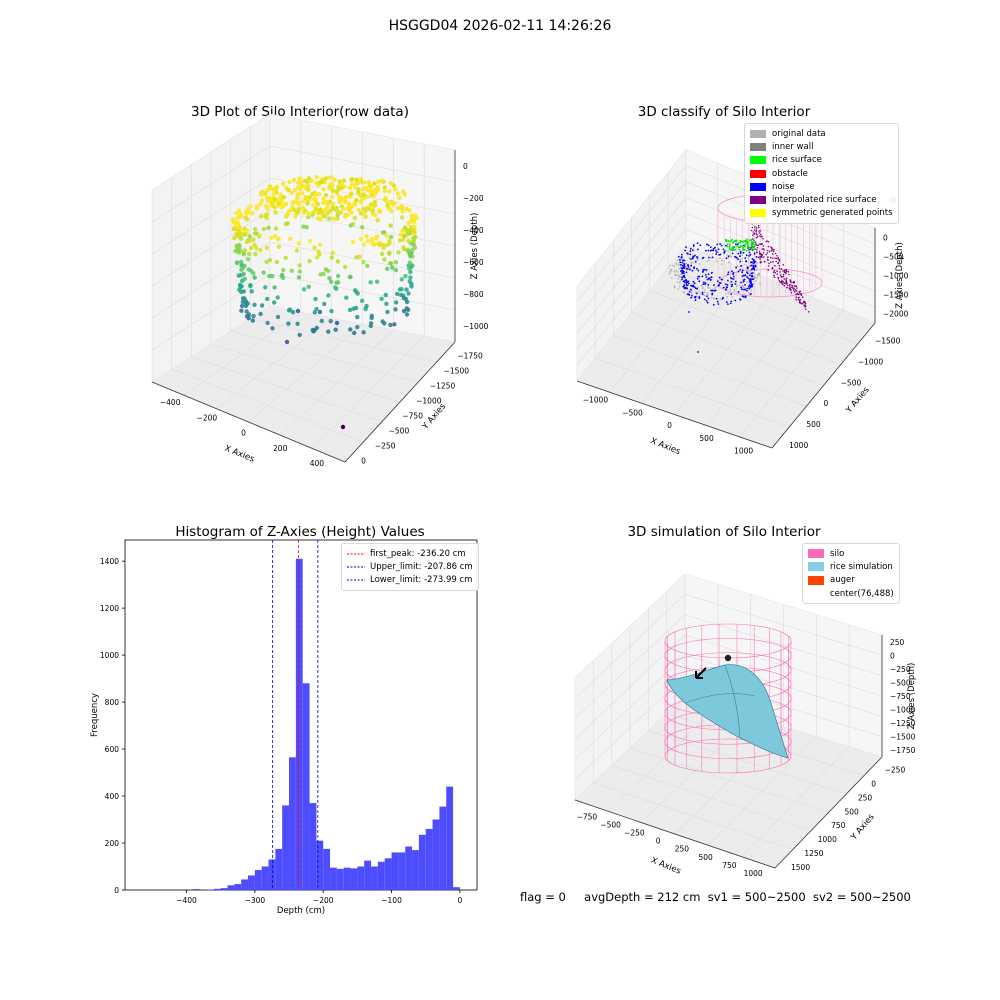 Image resolution: width=1000 pixels, height=1000 pixels. I want to click on histogram-x-tick-label: −400, so click(186, 900).